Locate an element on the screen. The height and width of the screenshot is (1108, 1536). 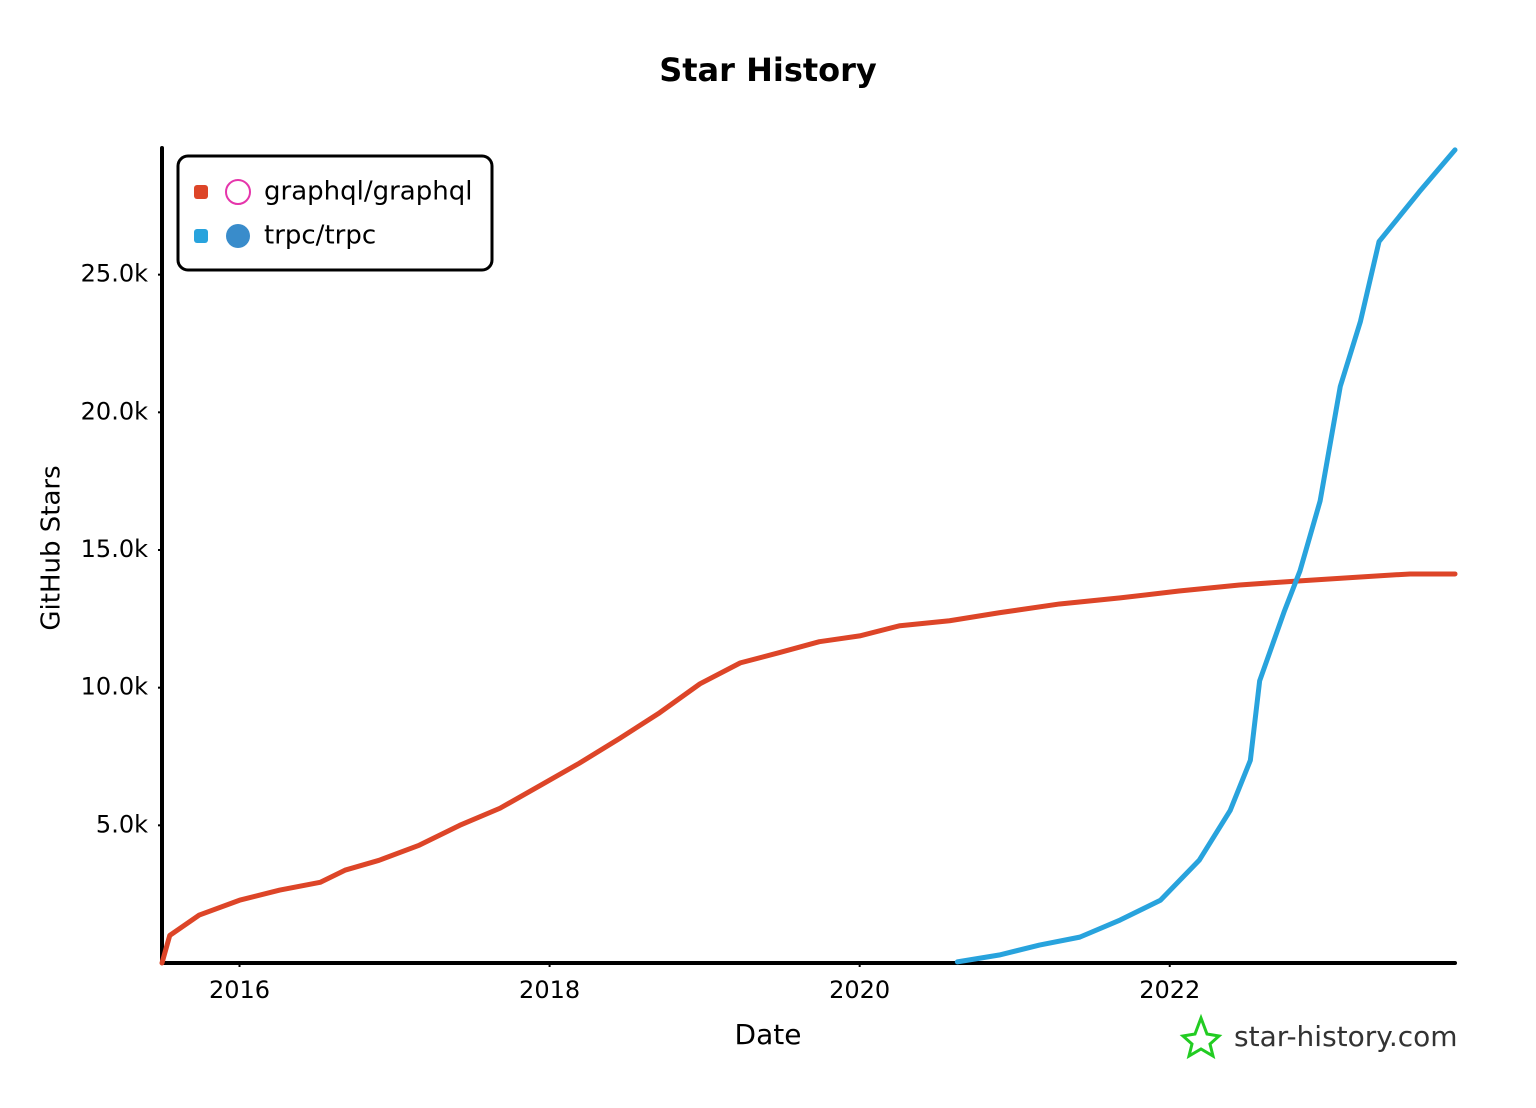
legend-box is located at coordinates (335, 213).